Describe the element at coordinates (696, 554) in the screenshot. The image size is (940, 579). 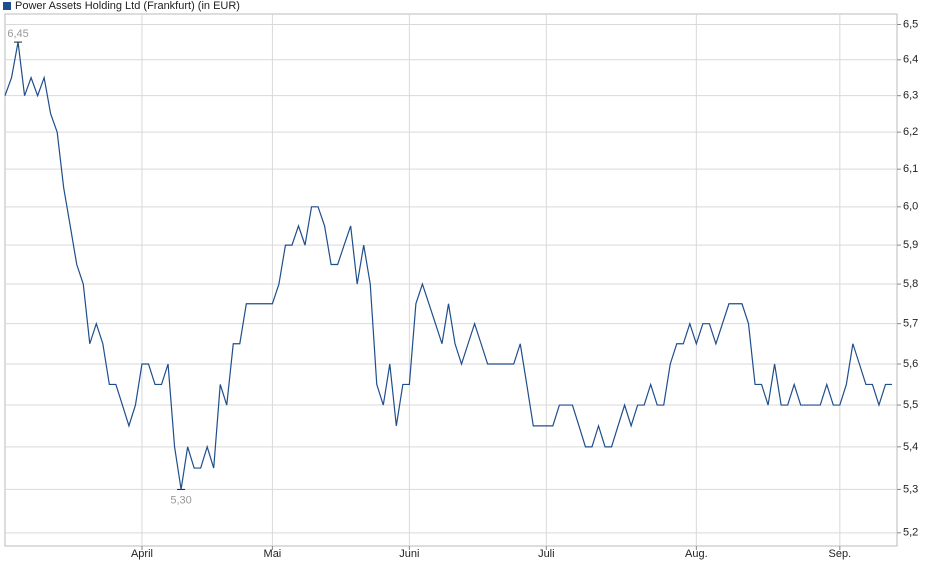
I see `x-tick-label: Aug.` at that location.